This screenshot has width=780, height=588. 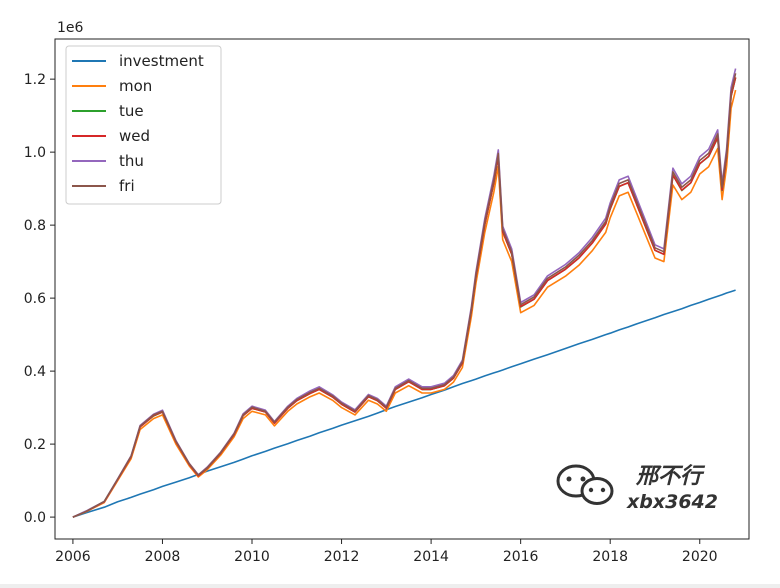 I want to click on legend-label-tue: tue, so click(x=131, y=111).